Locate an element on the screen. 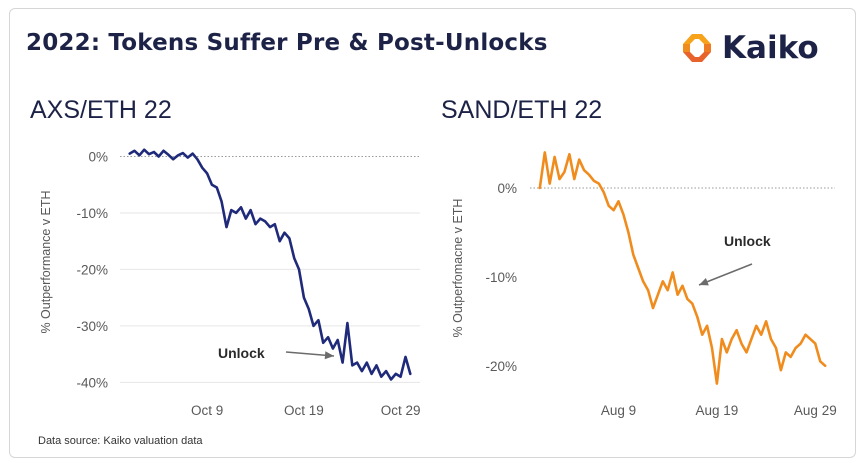 This screenshot has height=466, width=865. axs-ytick-label: -20% is located at coordinates (92, 269).